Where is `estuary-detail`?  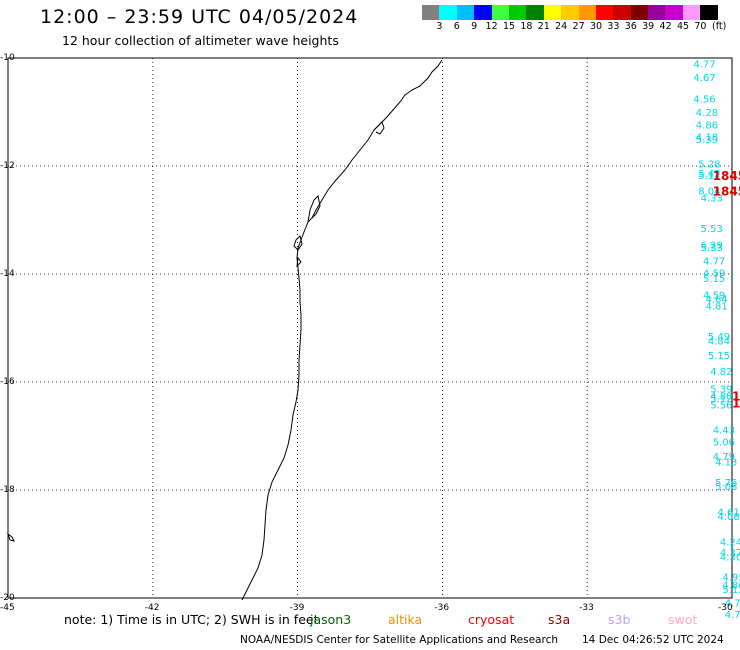 estuary-detail is located at coordinates (379, 128).